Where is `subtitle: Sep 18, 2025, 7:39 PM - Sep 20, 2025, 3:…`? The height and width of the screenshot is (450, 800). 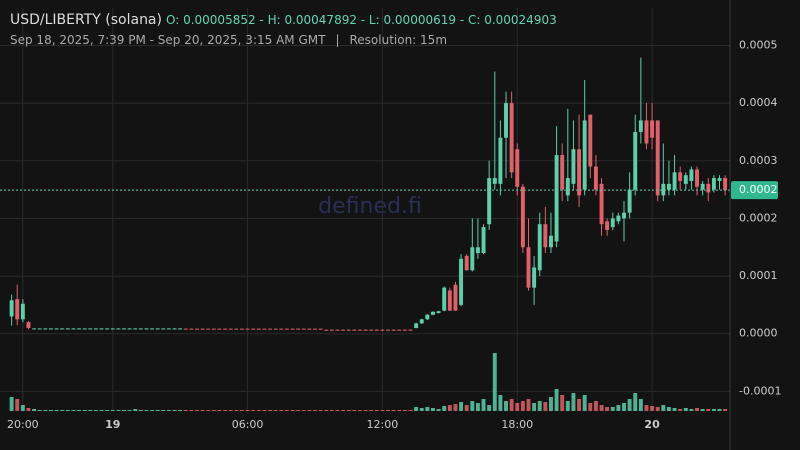 subtitle: Sep 18, 2025, 7:39 PM - Sep 20, 2025, 3:… is located at coordinates (168, 40).